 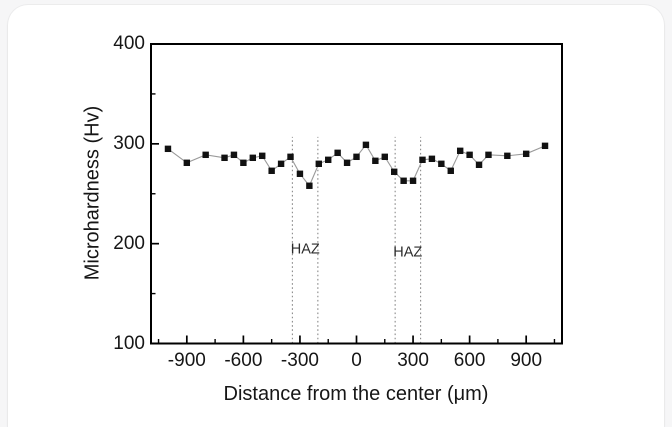 I want to click on x-tick-label: -600, so click(x=243, y=360).